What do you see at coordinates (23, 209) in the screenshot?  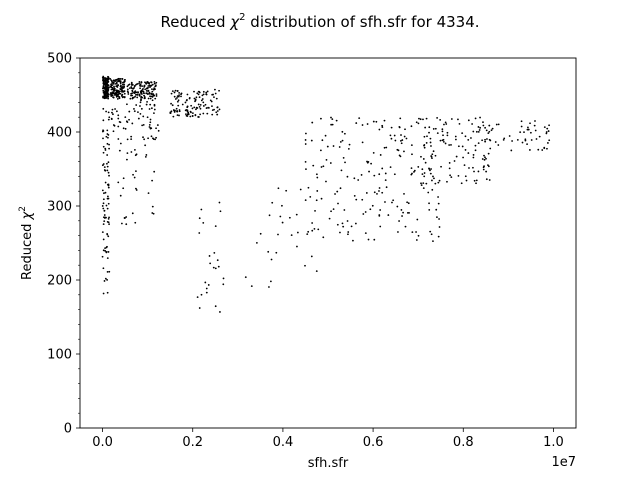 I see `y-axis-label-power: 2` at bounding box center [23, 209].